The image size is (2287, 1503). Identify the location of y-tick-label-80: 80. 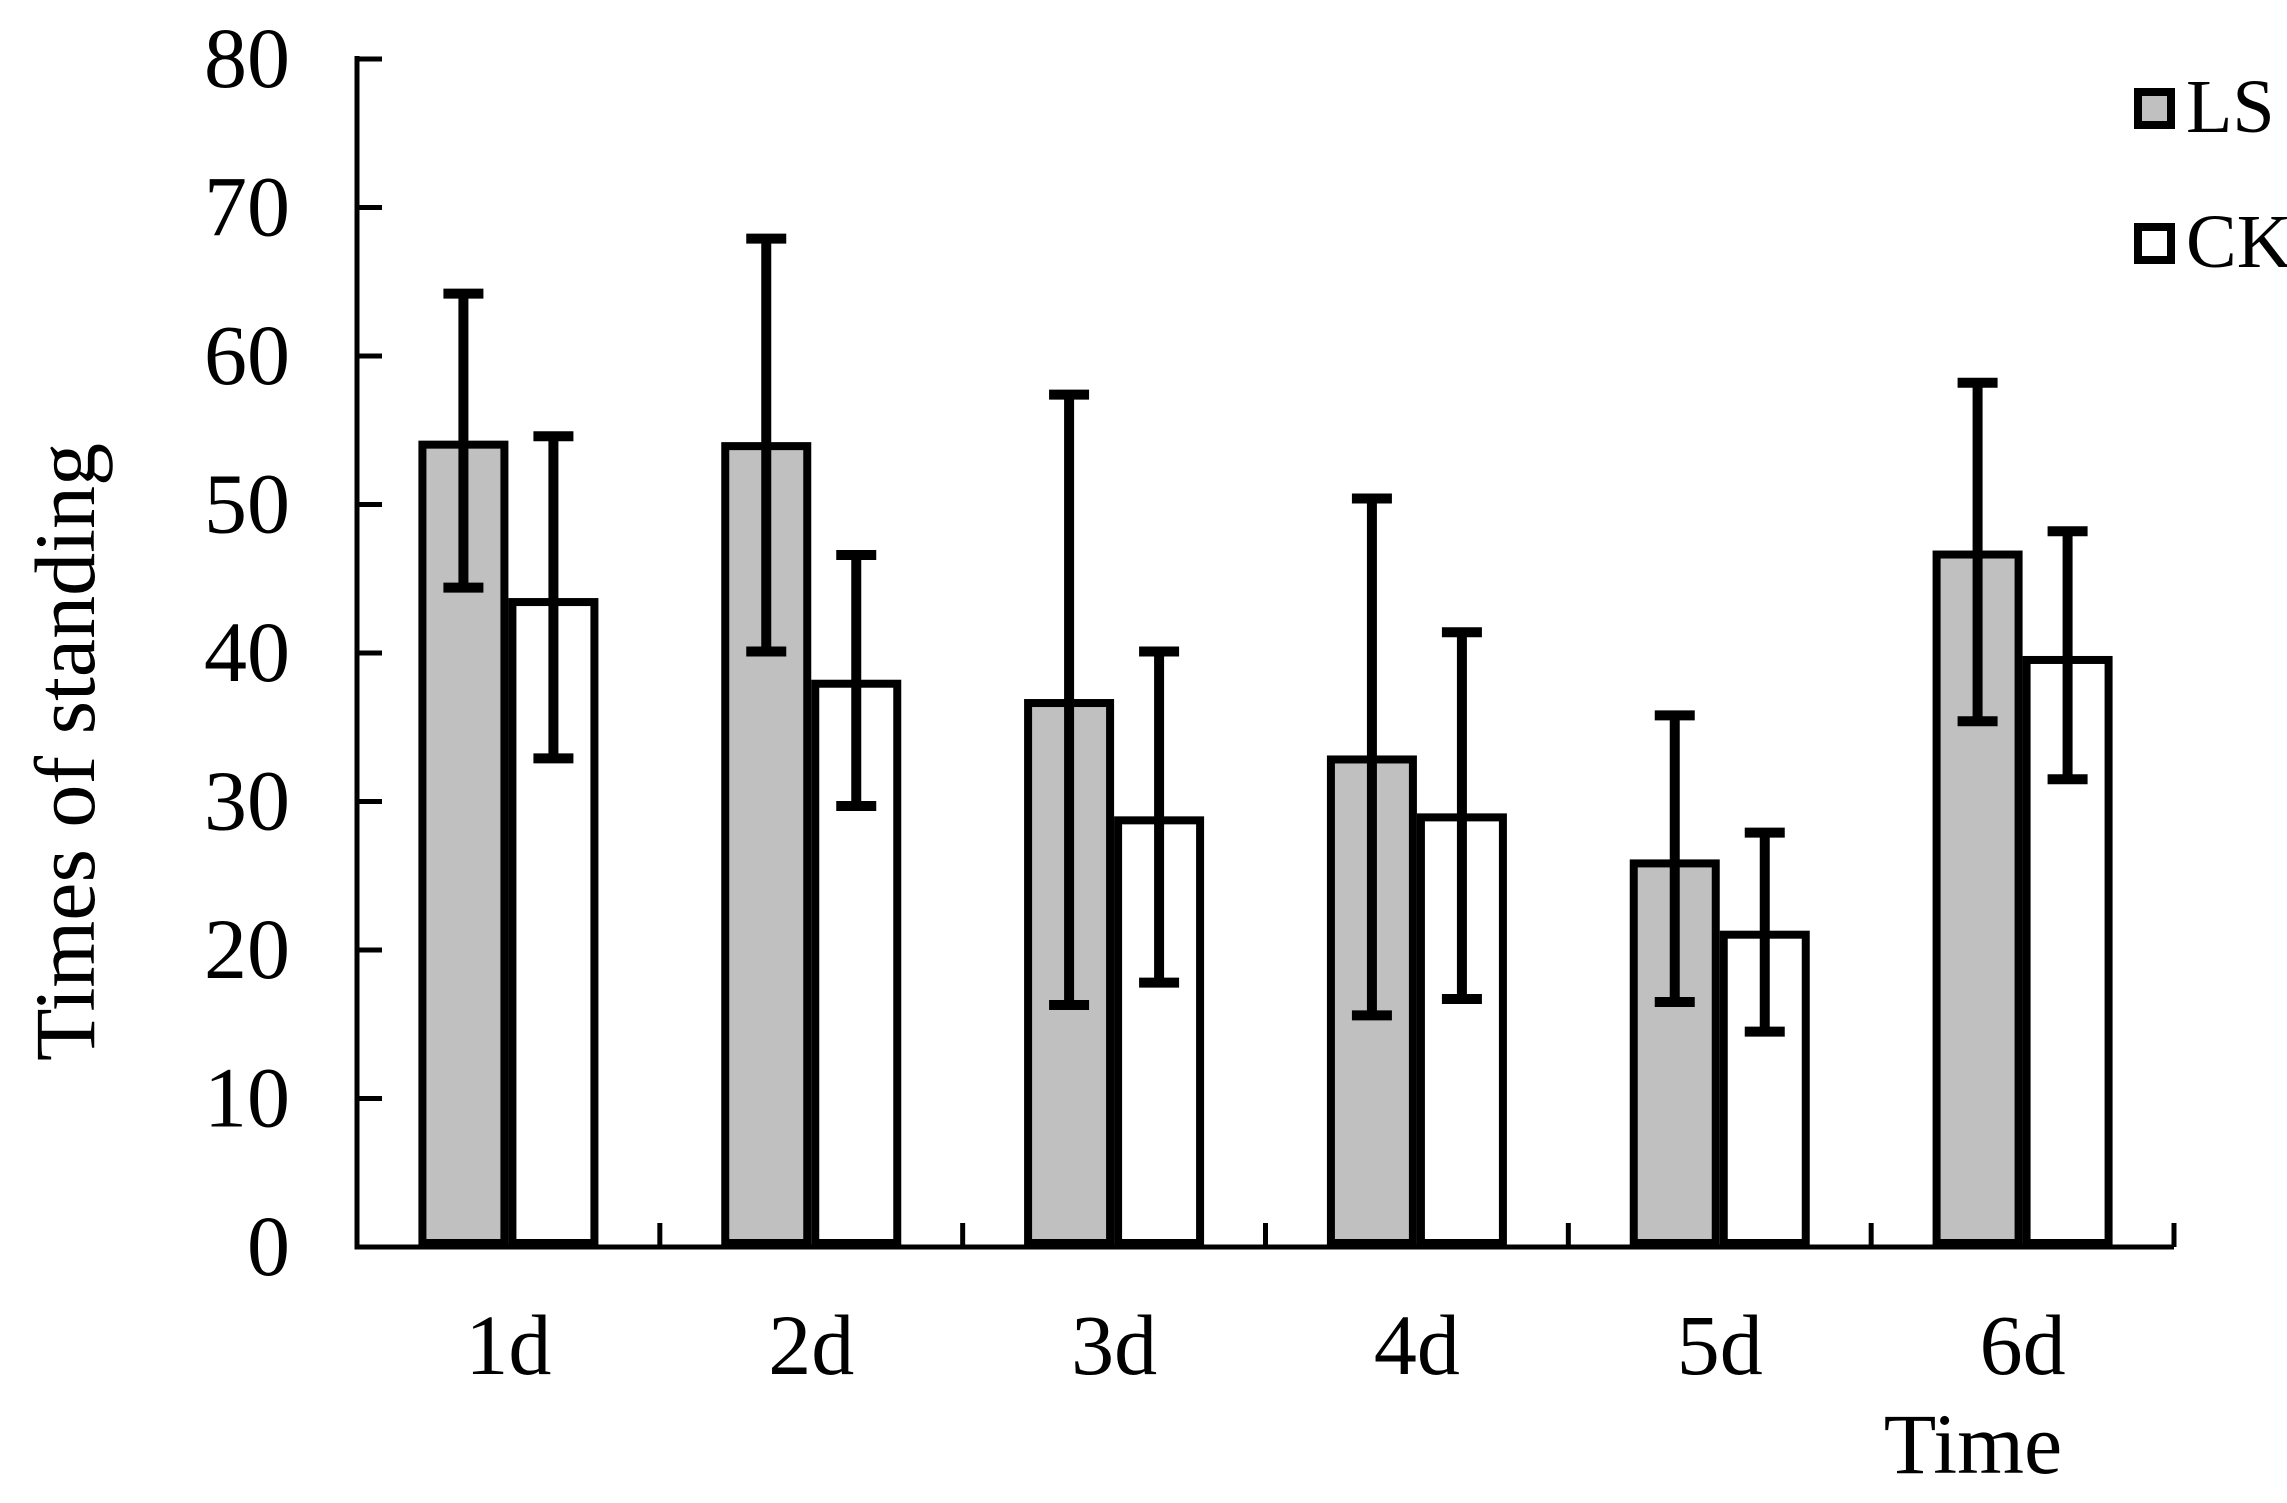
(247, 58).